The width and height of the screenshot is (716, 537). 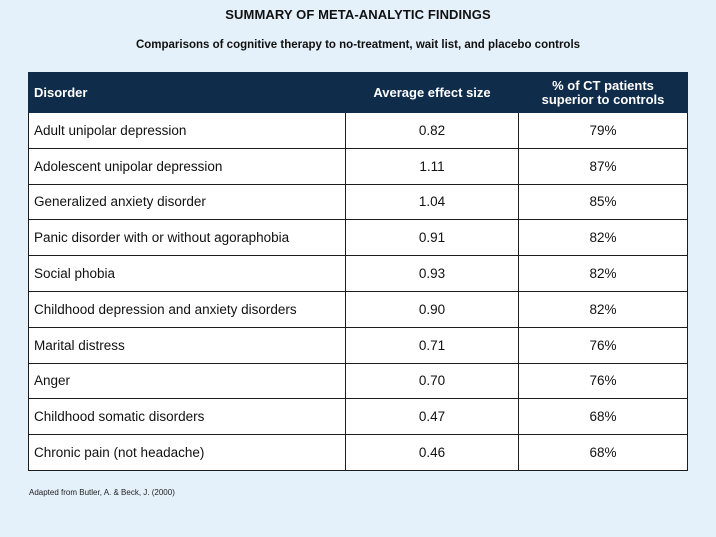 I want to click on table-row: Adolescent unipolar depression 1.11 87%, so click(x=358, y=166).